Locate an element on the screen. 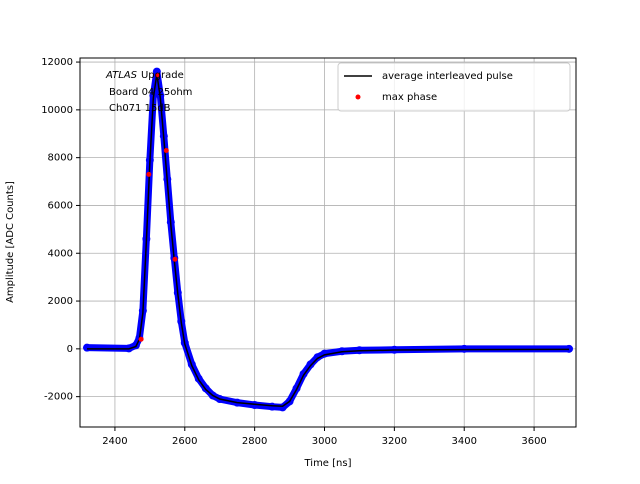 The height and width of the screenshot is (484, 640). annotation-italic: ATLAS is located at coordinates (121, 75).